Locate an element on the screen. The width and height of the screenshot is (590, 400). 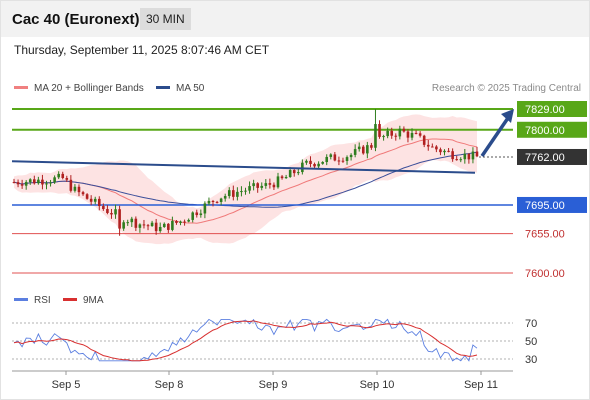
ma50-legend-label: MA 50 is located at coordinates (190, 88).